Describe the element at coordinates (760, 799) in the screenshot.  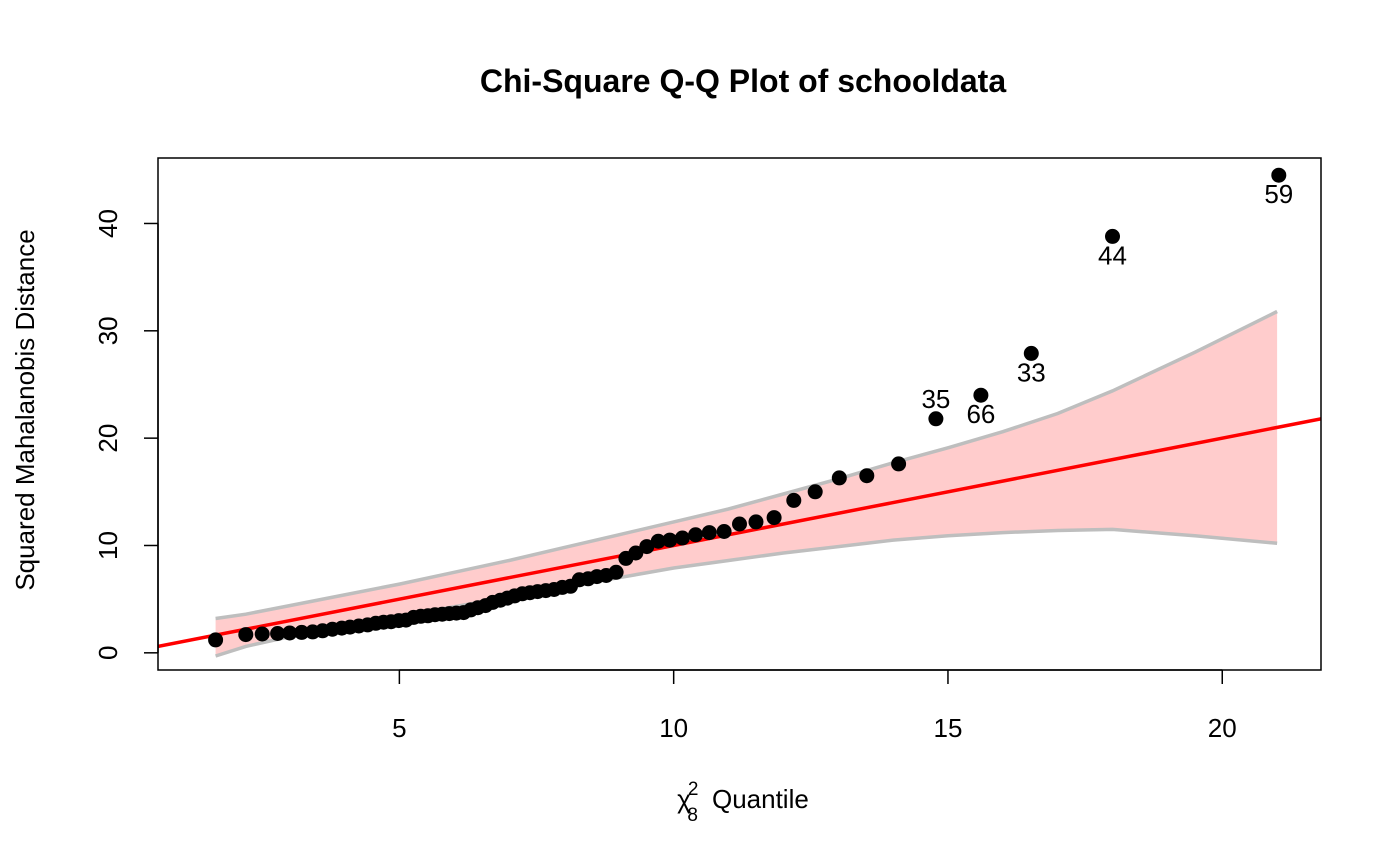
I see `x-axis-text: Quantile` at that location.